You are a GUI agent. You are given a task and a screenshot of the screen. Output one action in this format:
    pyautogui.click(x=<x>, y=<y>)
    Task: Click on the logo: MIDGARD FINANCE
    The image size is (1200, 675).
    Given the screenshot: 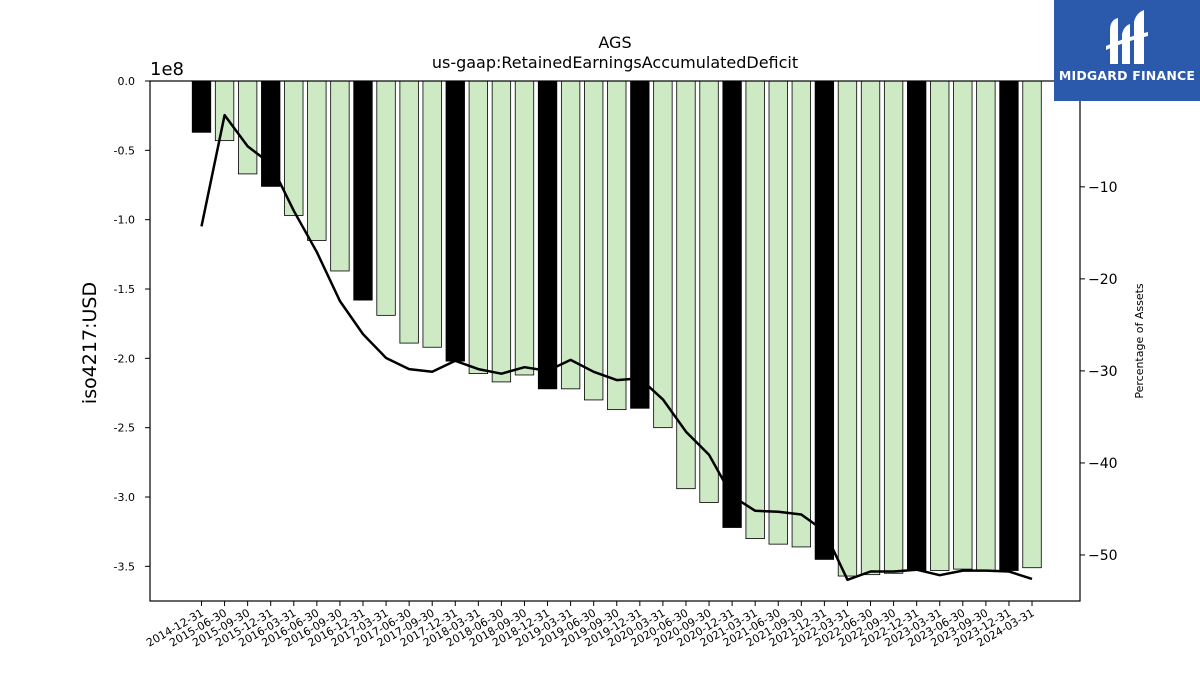 What is the action you would take?
    pyautogui.click(x=1127, y=50)
    